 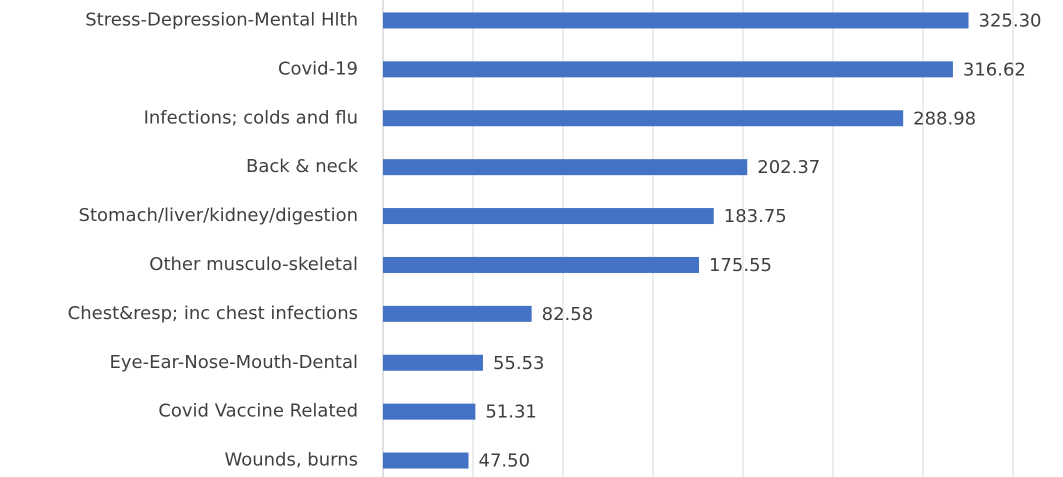 I want to click on y-tick-label: Chest&resp; inc chest infections, so click(x=213, y=313).